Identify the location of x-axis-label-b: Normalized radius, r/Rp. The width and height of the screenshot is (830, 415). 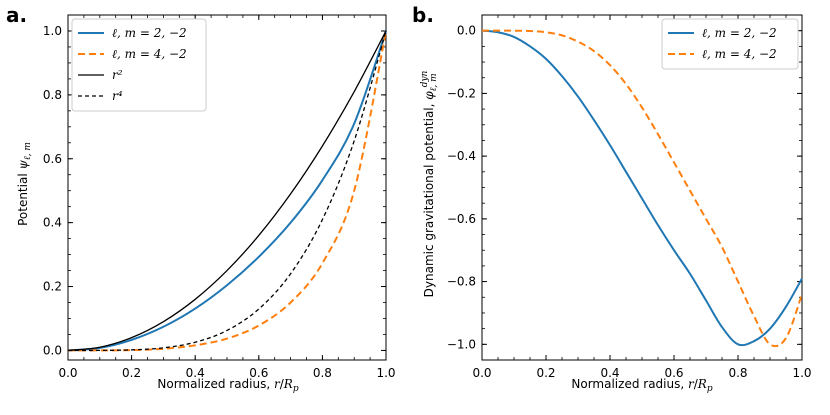
(641, 385).